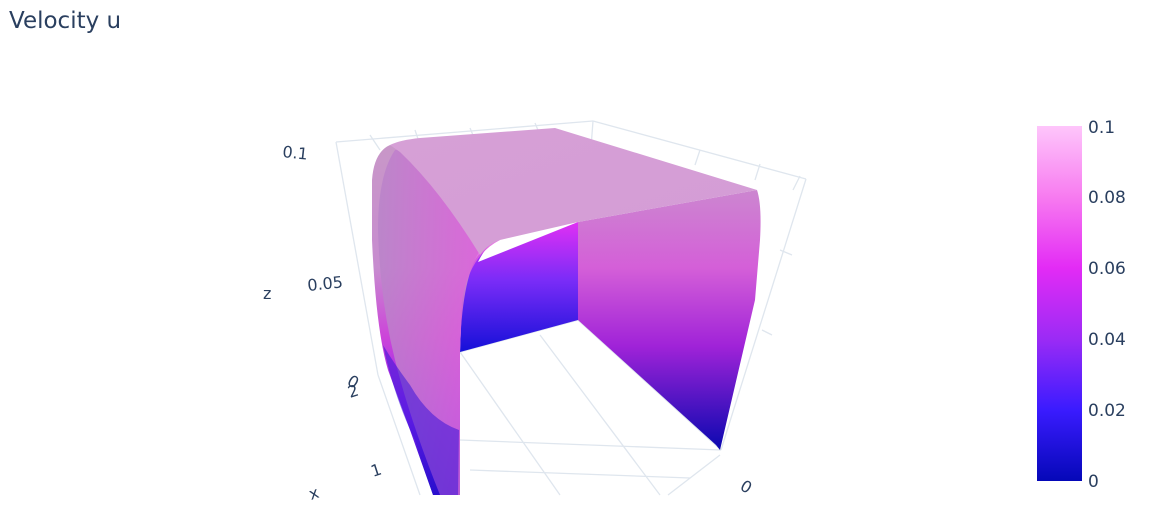  What do you see at coordinates (324, 283) in the screenshot?
I see `z-tick-0.05: 0.05` at bounding box center [324, 283].